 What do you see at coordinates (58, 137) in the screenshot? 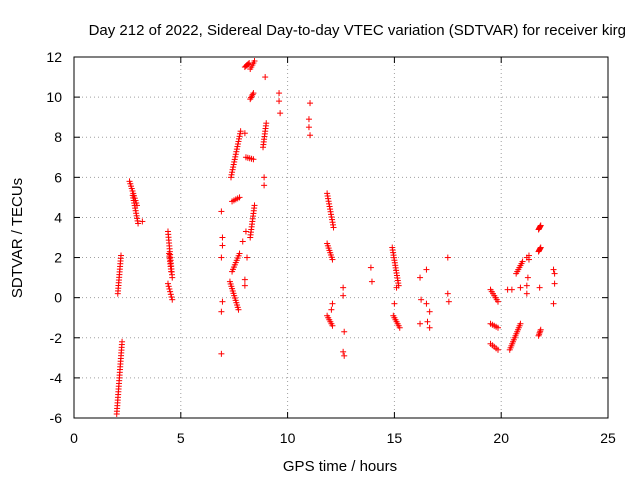
I see `y-tick-label: 8` at bounding box center [58, 137].